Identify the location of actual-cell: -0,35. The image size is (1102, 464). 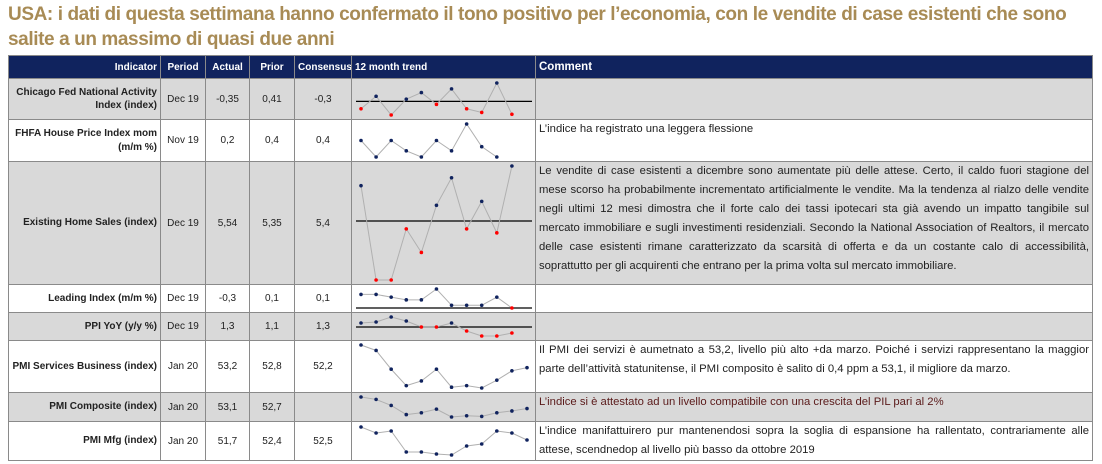
(227, 99).